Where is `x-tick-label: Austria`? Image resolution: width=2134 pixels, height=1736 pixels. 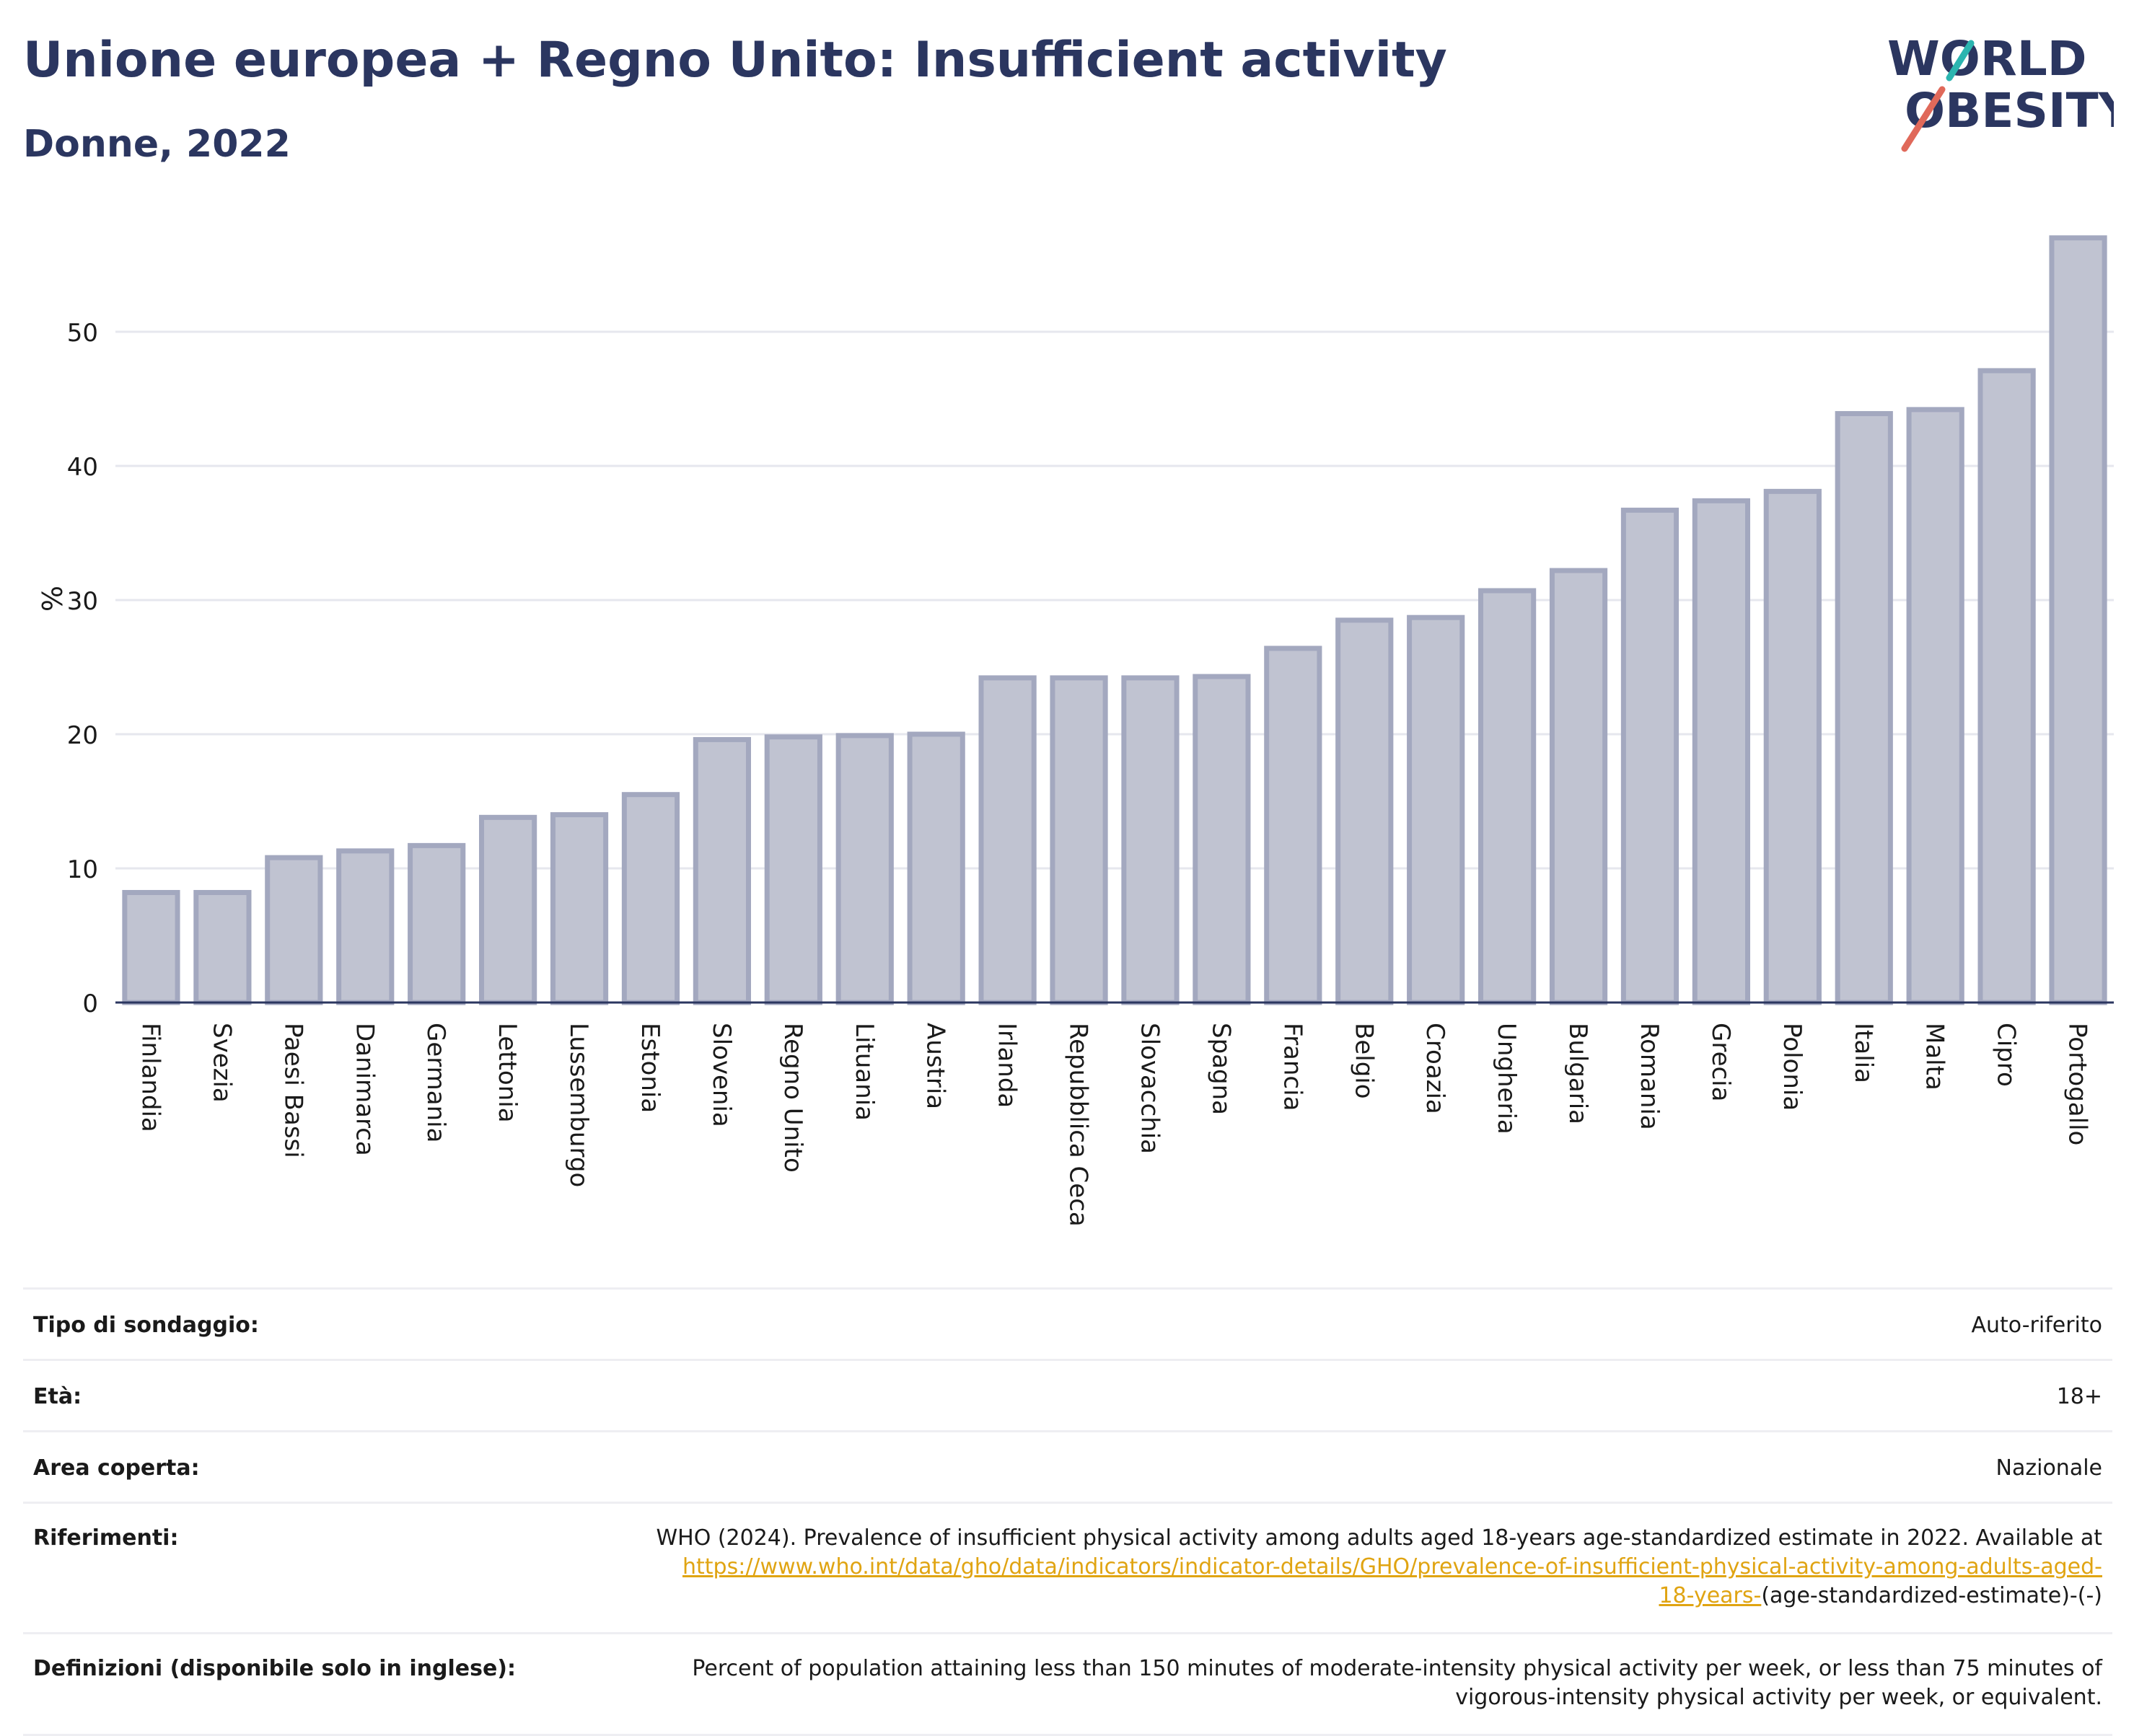 x-tick-label: Austria is located at coordinates (935, 1066).